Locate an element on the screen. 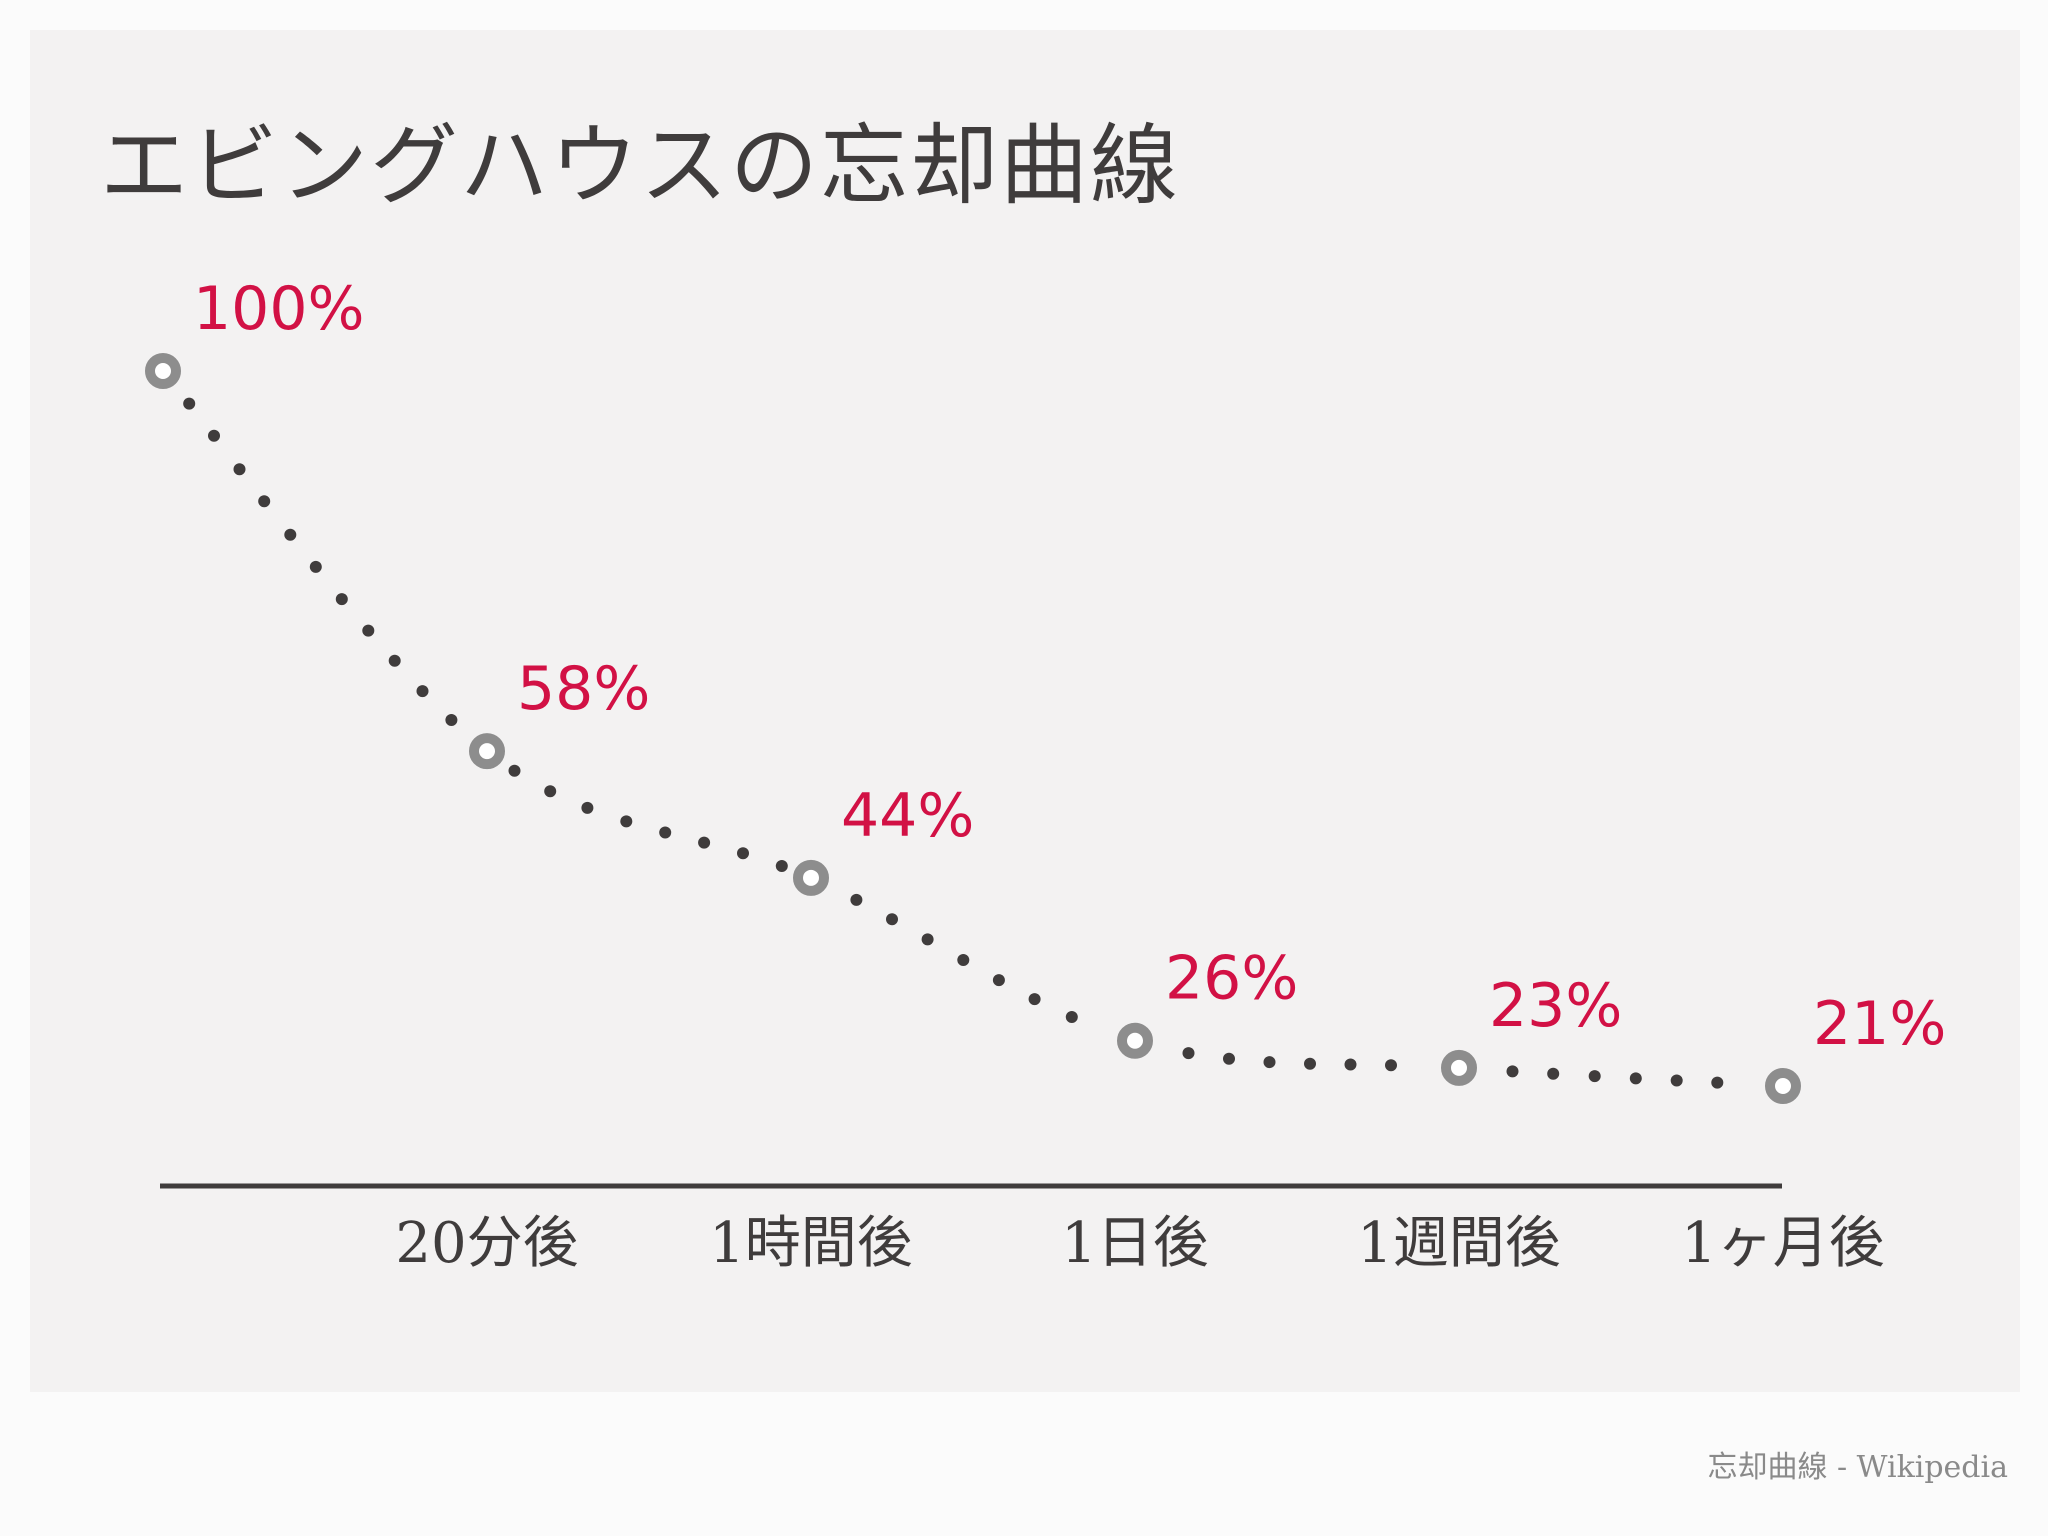 The height and width of the screenshot is (1536, 2048). chart-title: エビングハウスの忘却曲線 is located at coordinates (640, 165).